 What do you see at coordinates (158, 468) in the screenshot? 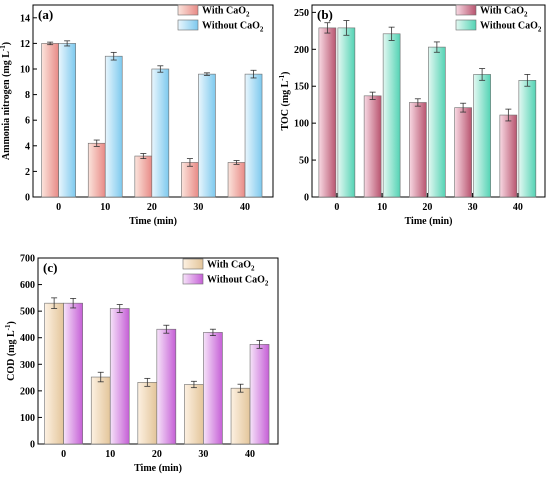
I see `x-axis-title-cod: Time (min)` at bounding box center [158, 468].